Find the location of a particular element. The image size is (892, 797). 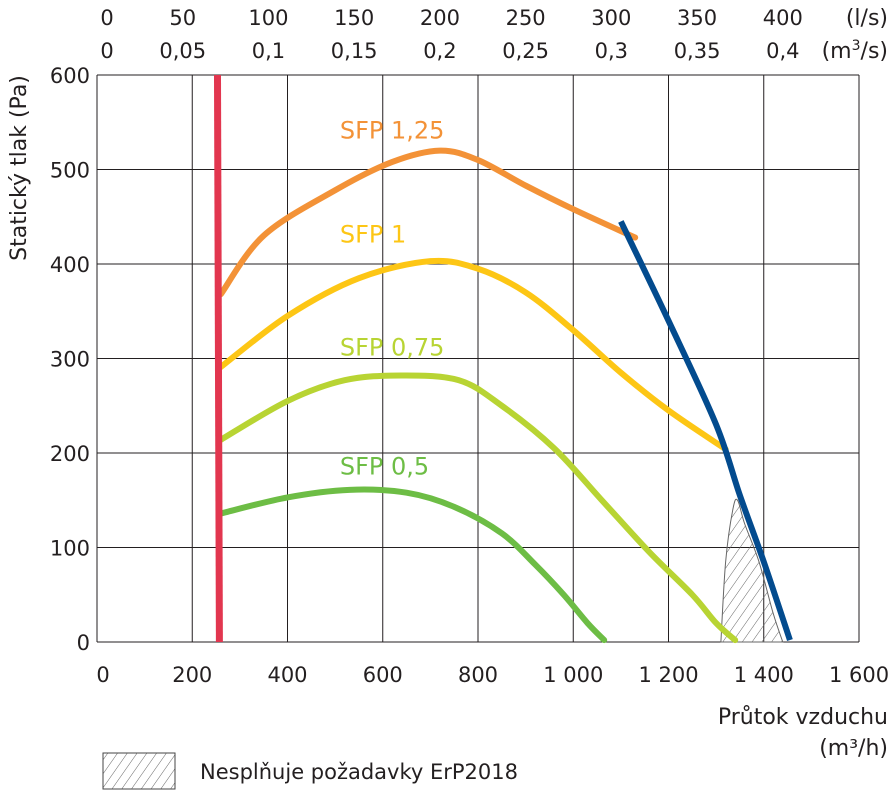

top-tick-label-ls: 0 is located at coordinates (106, 18).